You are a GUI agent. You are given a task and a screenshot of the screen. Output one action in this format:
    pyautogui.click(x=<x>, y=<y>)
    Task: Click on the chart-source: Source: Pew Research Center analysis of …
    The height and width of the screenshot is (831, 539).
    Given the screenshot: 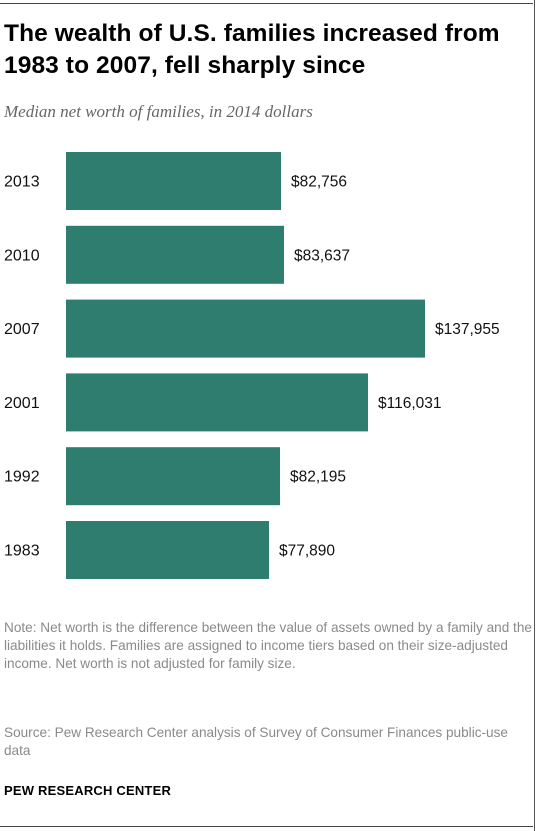 What is the action you would take?
    pyautogui.click(x=256, y=741)
    